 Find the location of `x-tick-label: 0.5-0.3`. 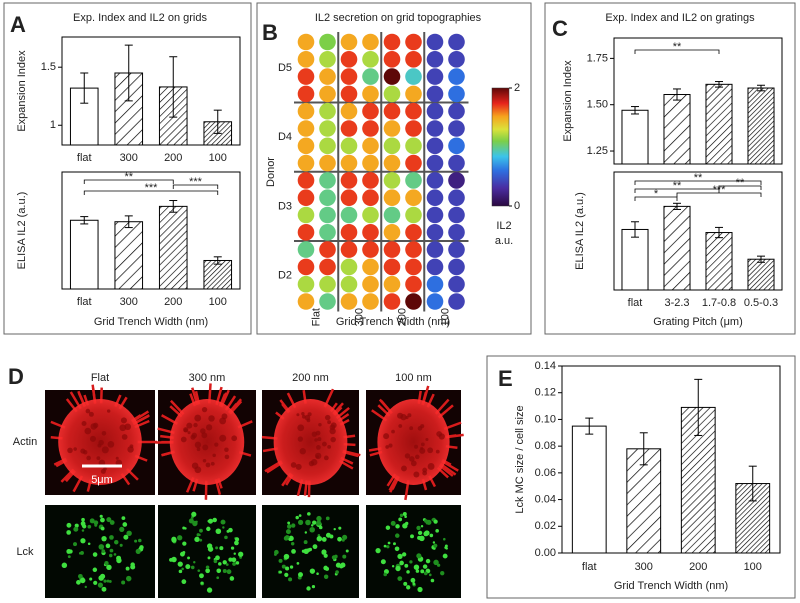

x-tick-label: 0.5-0.3 is located at coordinates (761, 303).